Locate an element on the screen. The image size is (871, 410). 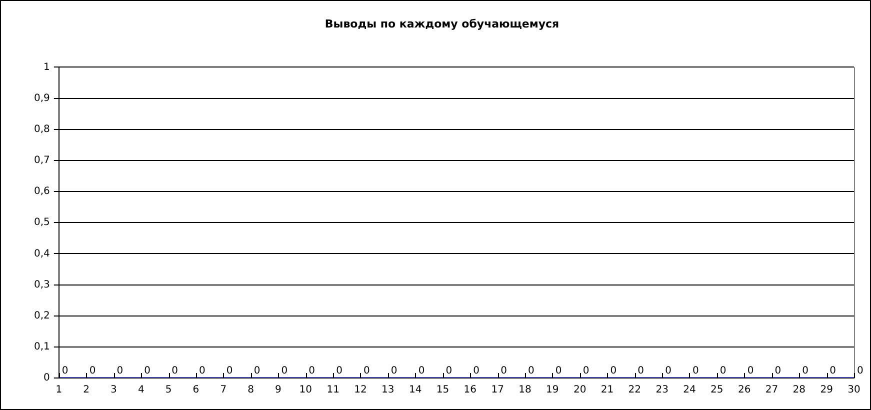
x-tick-label: 9 is located at coordinates (278, 390).